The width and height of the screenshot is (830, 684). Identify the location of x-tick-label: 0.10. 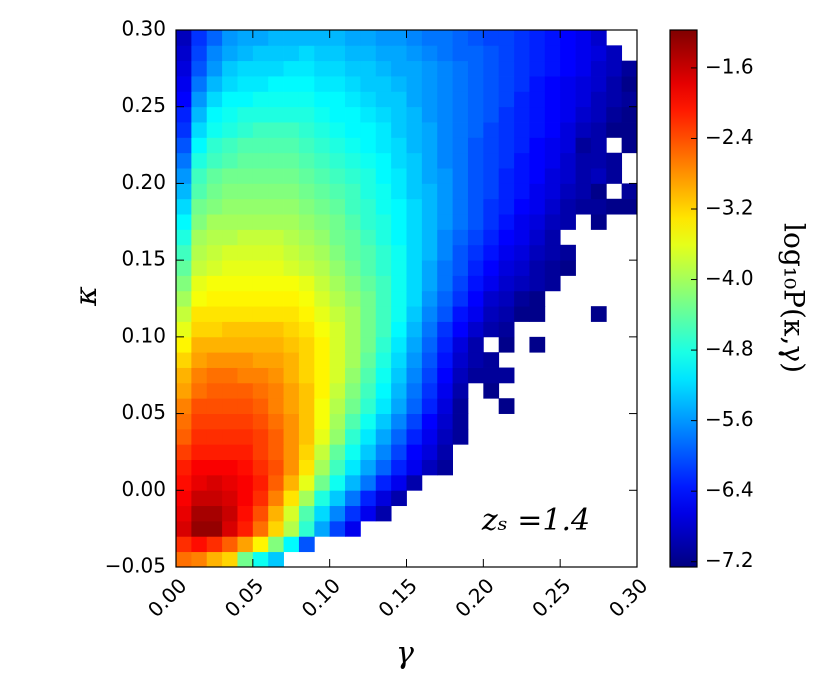
(321, 597).